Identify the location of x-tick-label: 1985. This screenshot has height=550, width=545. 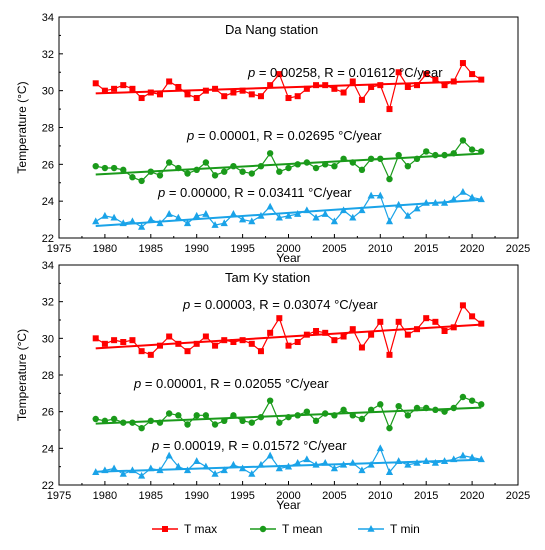
(151, 249).